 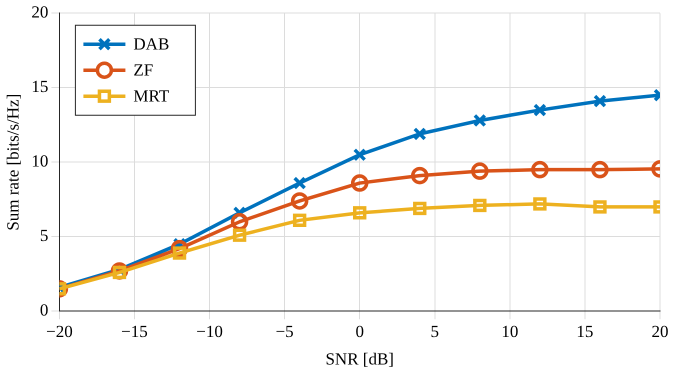 What do you see at coordinates (285, 331) in the screenshot?
I see `x-tick-label: −5` at bounding box center [285, 331].